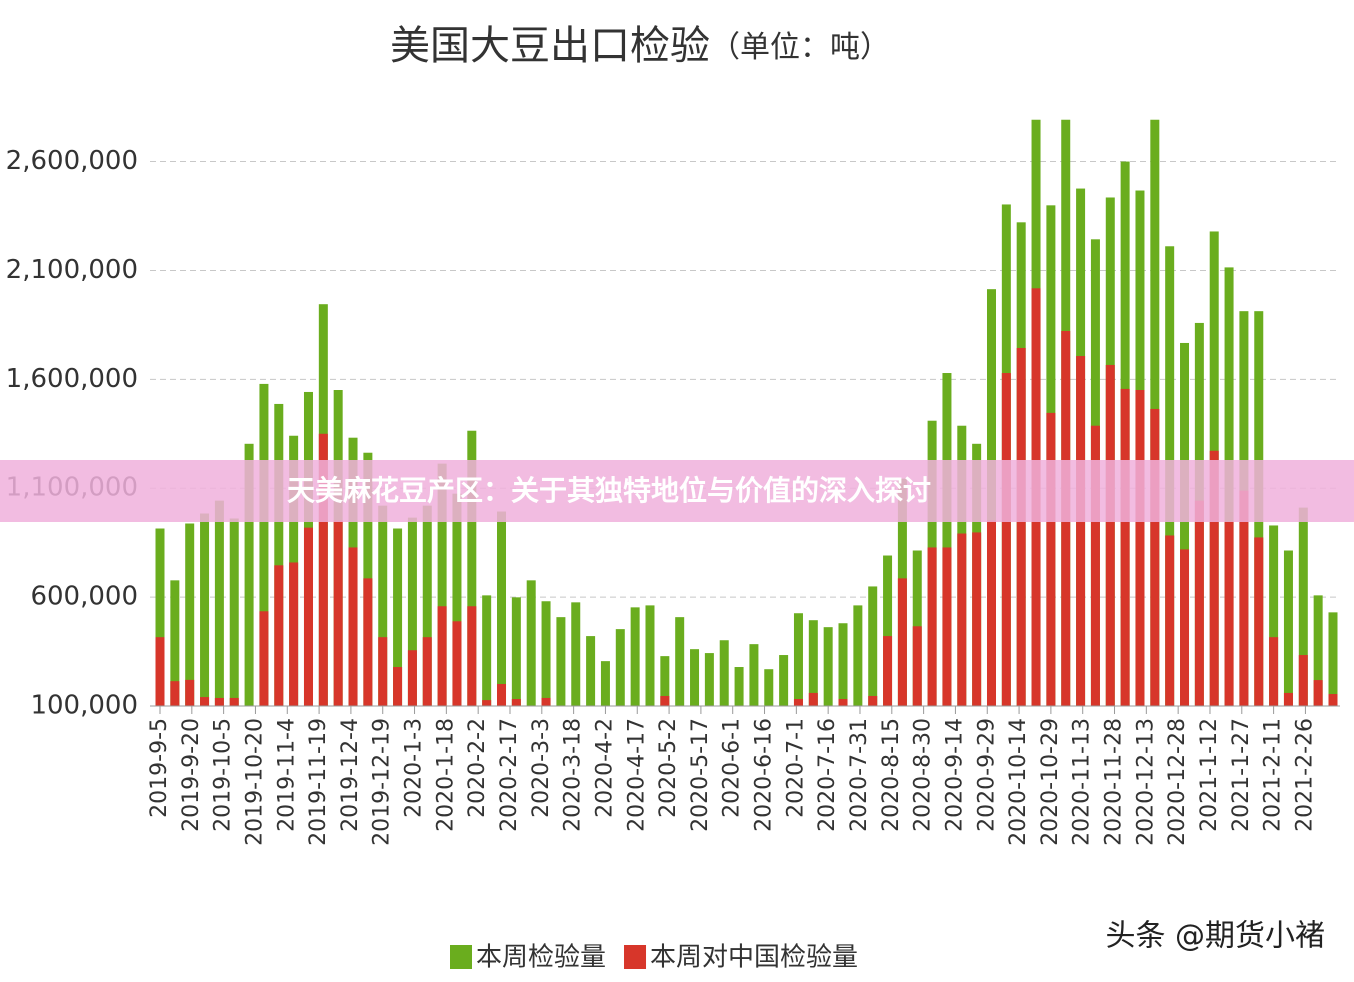 This screenshot has height=982, width=1354. Describe the element at coordinates (445, 775) in the screenshot. I see `x-tick-label: 2020-1-18` at that location.